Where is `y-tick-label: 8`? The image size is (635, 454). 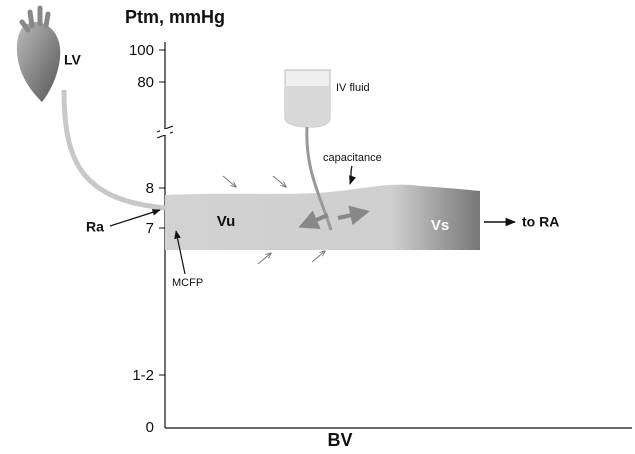 y-tick-label: 8 is located at coordinates (150, 188).